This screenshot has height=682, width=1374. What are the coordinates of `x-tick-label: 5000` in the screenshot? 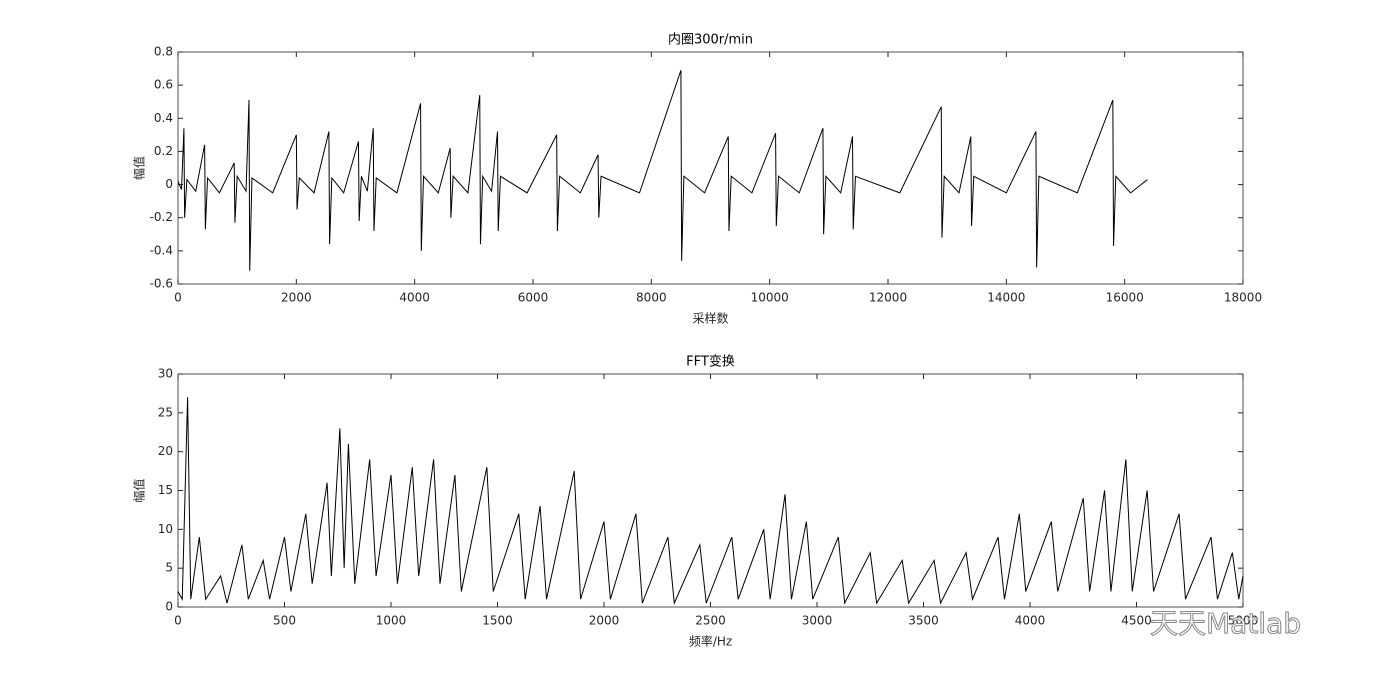 It's located at (1243, 621).